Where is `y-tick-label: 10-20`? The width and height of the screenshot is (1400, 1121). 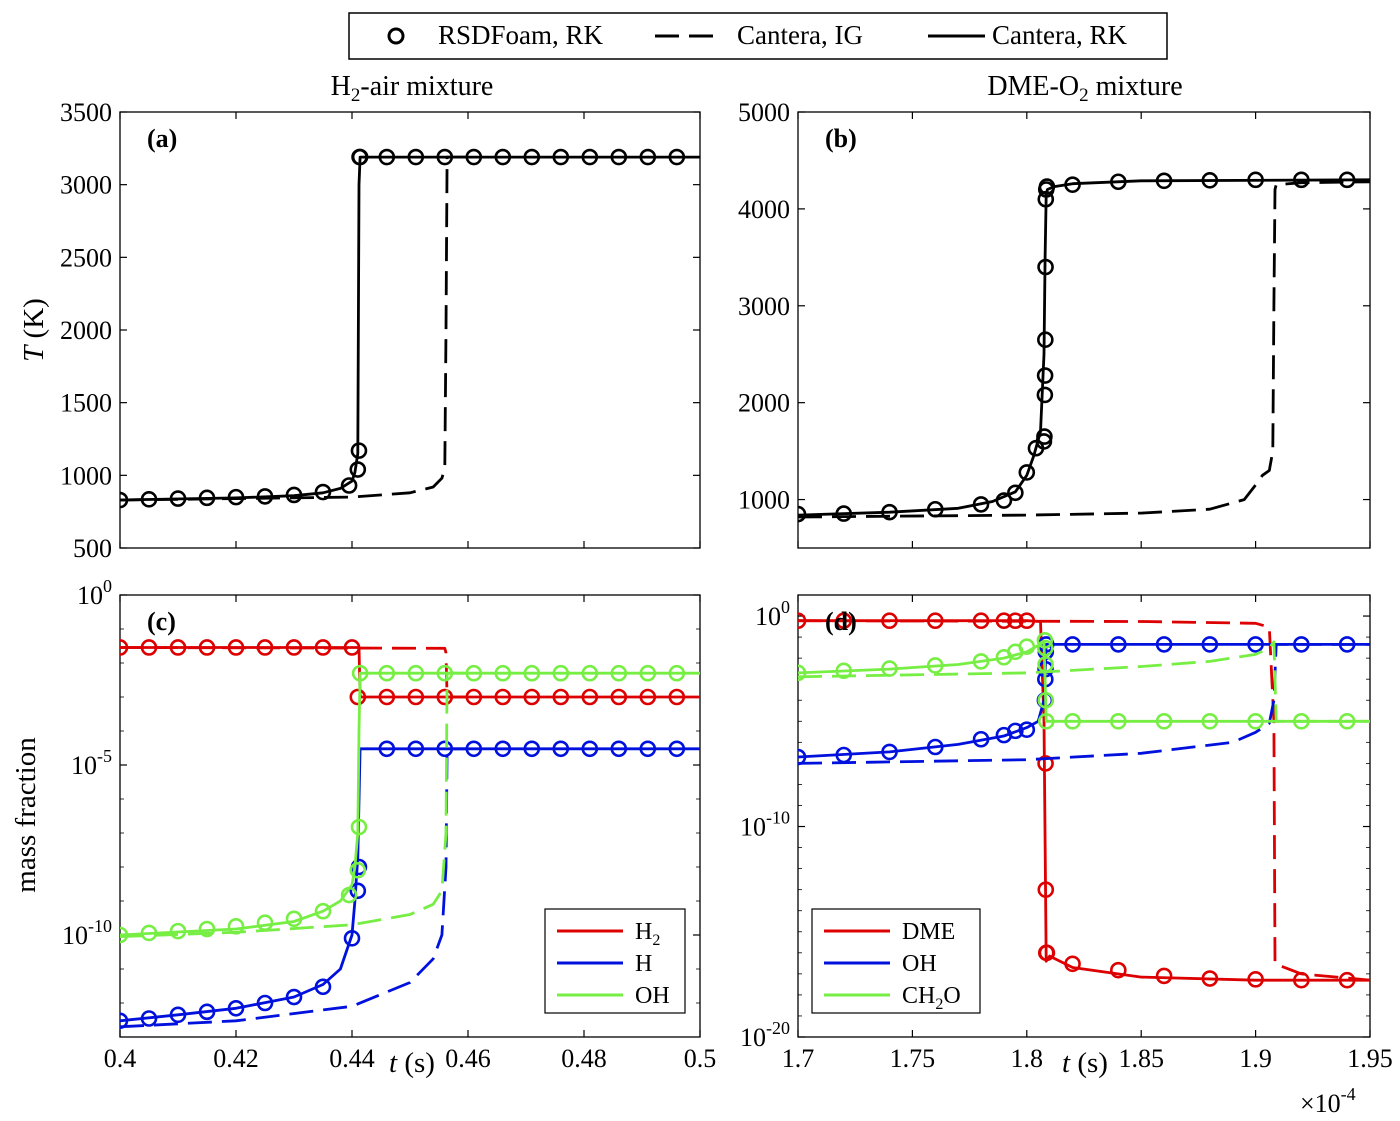
y-tick-label: 10-20 is located at coordinates (765, 1035).